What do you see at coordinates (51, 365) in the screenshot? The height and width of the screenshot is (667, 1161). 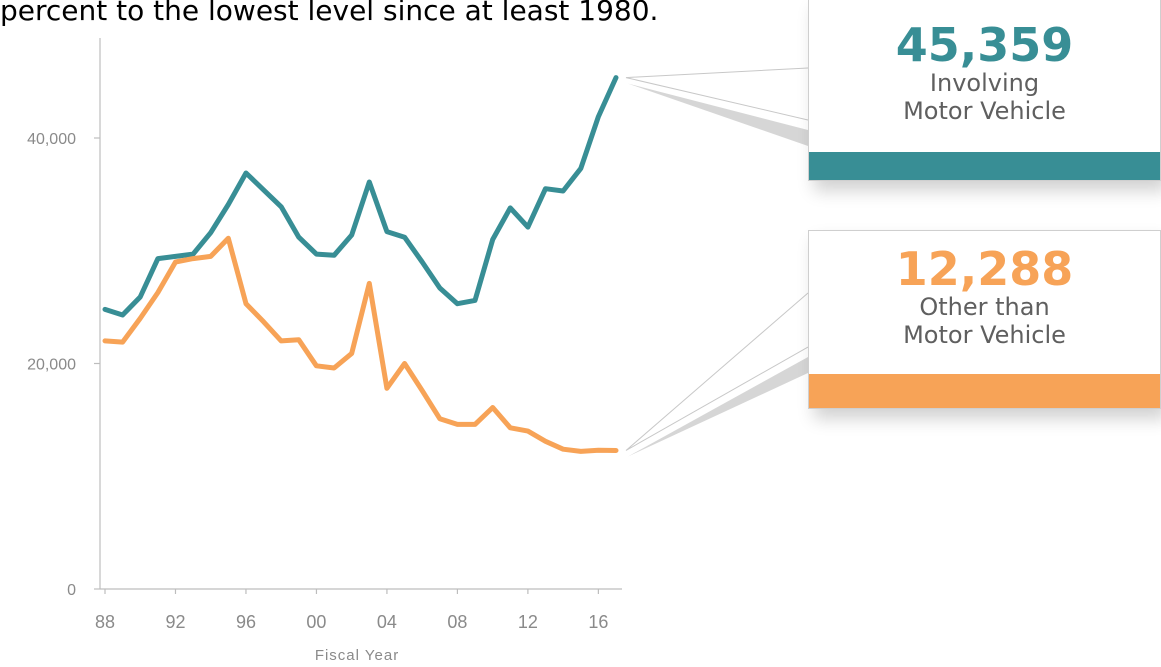 I see `y-tick-label: 20,000` at bounding box center [51, 365].